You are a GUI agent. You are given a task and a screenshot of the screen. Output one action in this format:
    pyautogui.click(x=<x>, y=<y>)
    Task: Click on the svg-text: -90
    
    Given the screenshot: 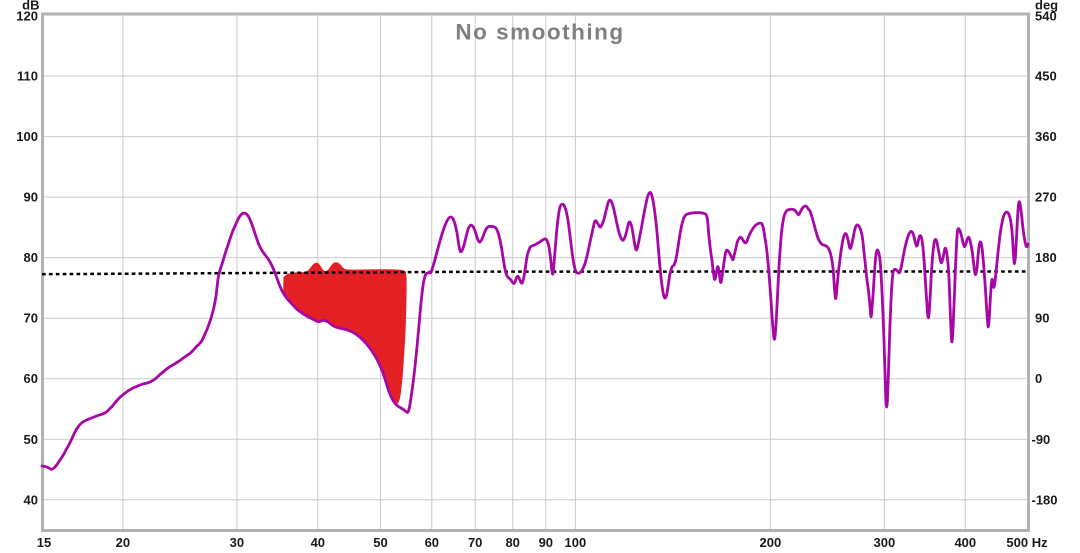 What is the action you would take?
    pyautogui.click(x=1041, y=439)
    